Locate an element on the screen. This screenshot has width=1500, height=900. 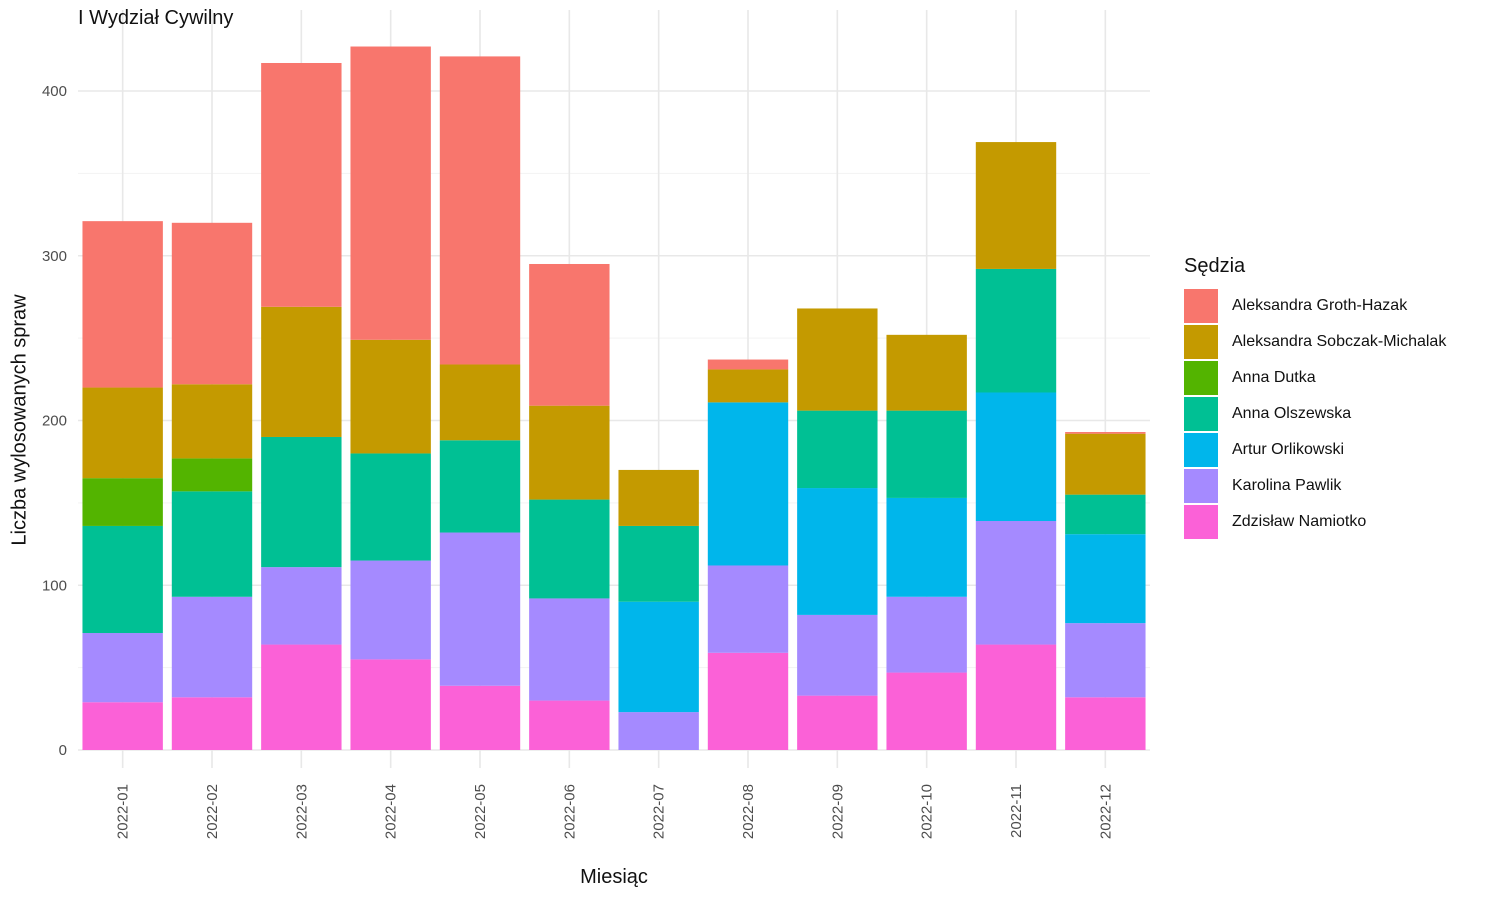
legend-item: Anna Dutka is located at coordinates (1315, 378).